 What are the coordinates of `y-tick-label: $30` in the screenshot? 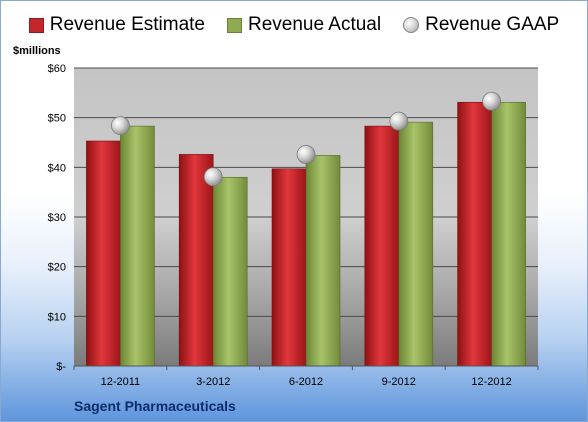 It's located at (57, 218).